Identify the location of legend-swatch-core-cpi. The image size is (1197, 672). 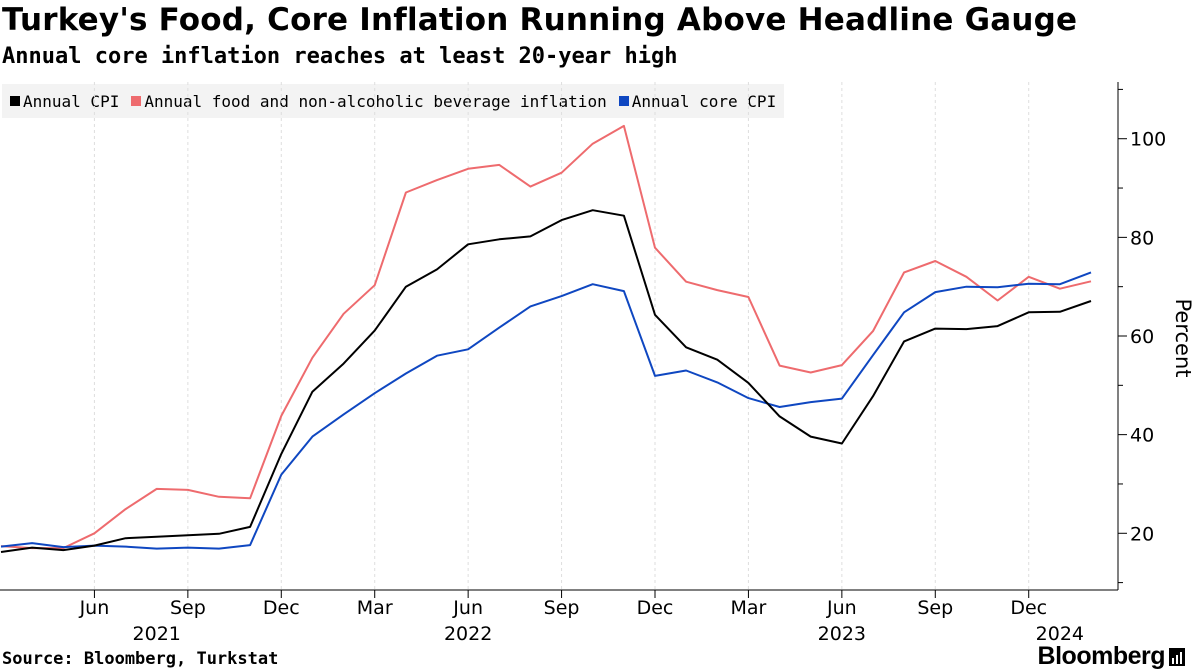
(623, 101).